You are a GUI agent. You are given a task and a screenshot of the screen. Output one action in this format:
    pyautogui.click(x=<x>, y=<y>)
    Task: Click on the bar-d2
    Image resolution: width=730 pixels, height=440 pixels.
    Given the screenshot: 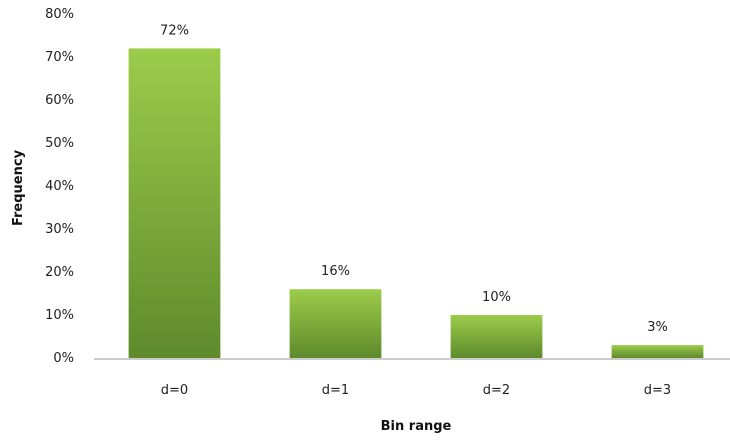 What is the action you would take?
    pyautogui.click(x=496, y=336)
    